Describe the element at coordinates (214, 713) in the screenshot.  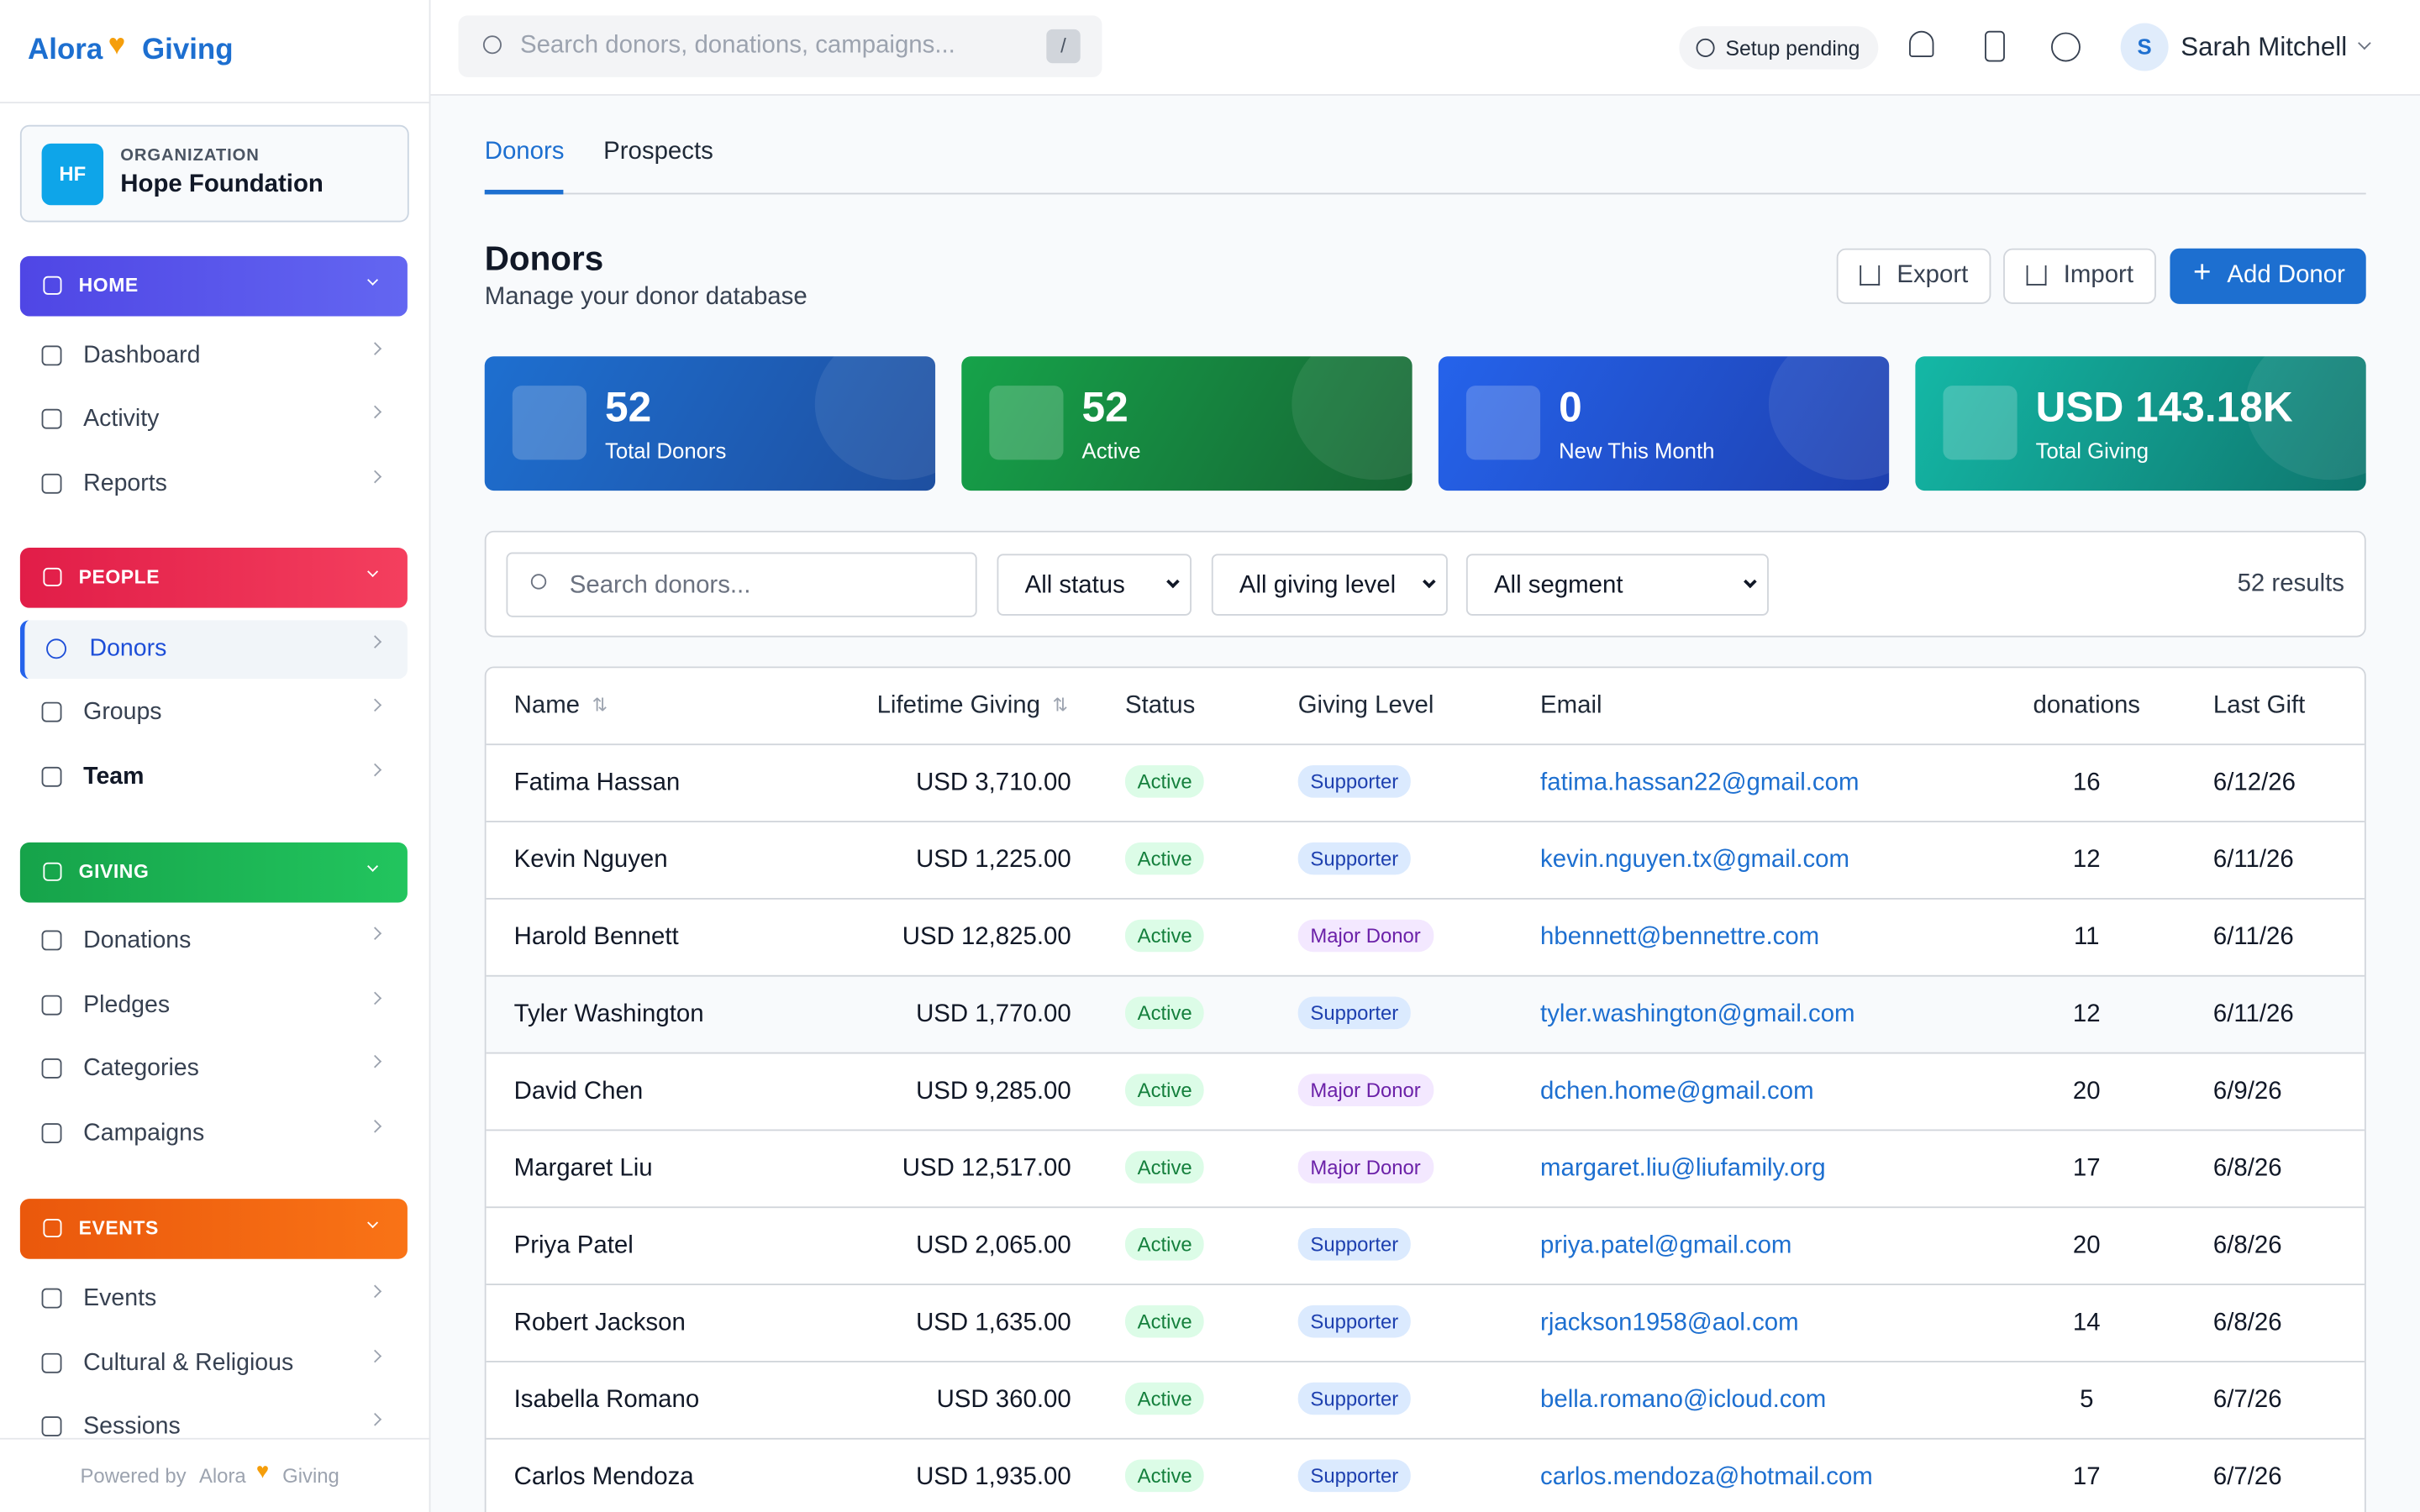
I see `nav-item: Groups` at that location.